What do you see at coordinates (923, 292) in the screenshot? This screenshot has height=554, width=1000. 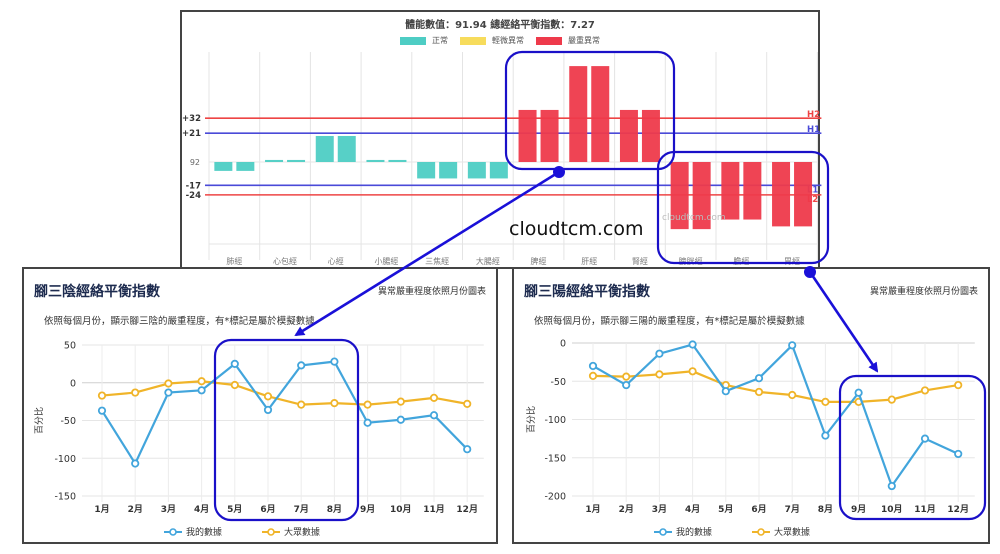 I see `panel-chart-caption: 異常嚴重程度依照月份圖表` at bounding box center [923, 292].